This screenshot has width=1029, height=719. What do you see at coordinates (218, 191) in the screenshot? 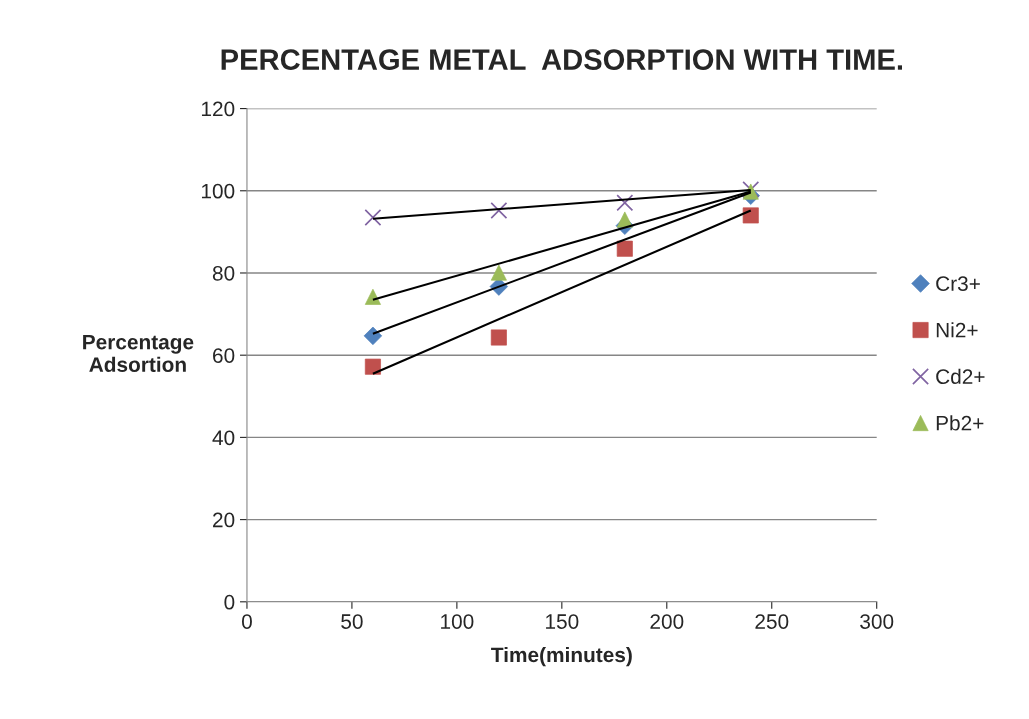
I see `y-tick-label: 100` at bounding box center [218, 191].